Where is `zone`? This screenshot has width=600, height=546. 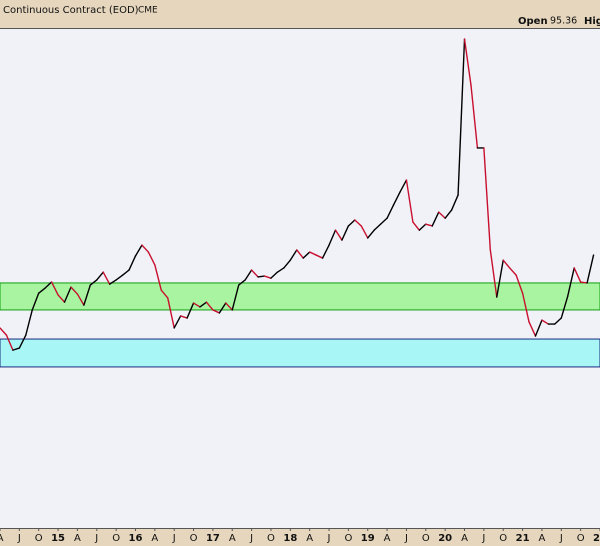
zone is located at coordinates (300, 296).